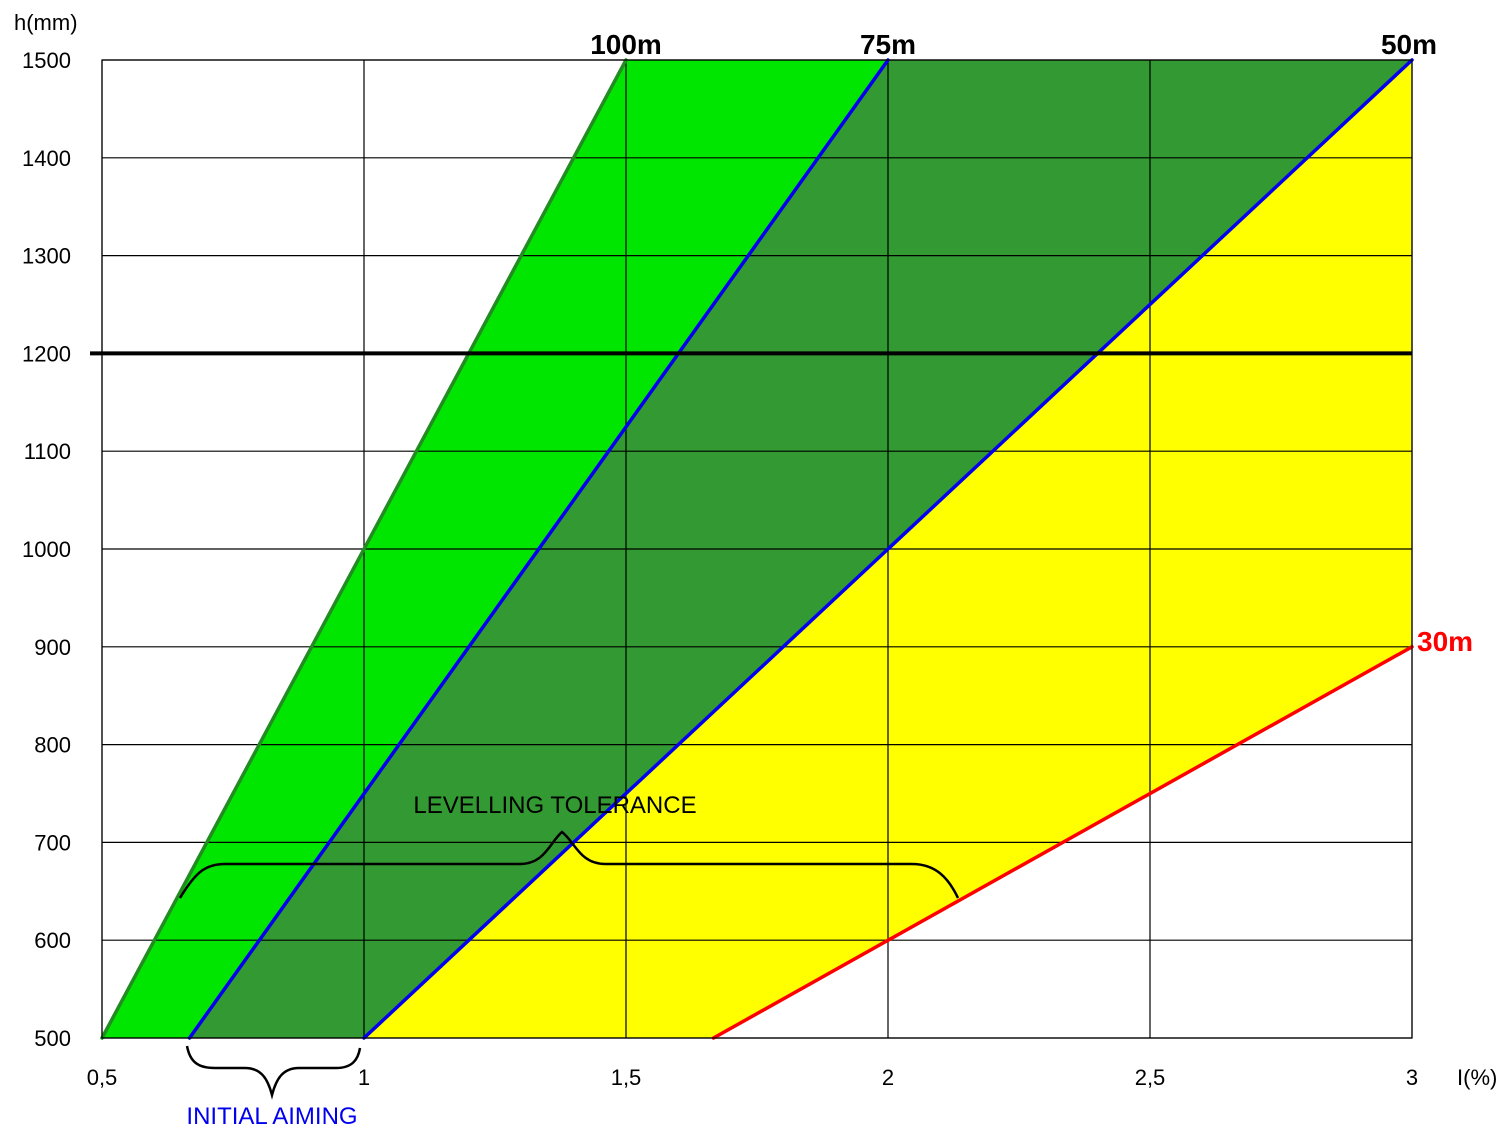 The width and height of the screenshot is (1512, 1133). I want to click on x-axis-title: I(%), so click(1477, 1077).